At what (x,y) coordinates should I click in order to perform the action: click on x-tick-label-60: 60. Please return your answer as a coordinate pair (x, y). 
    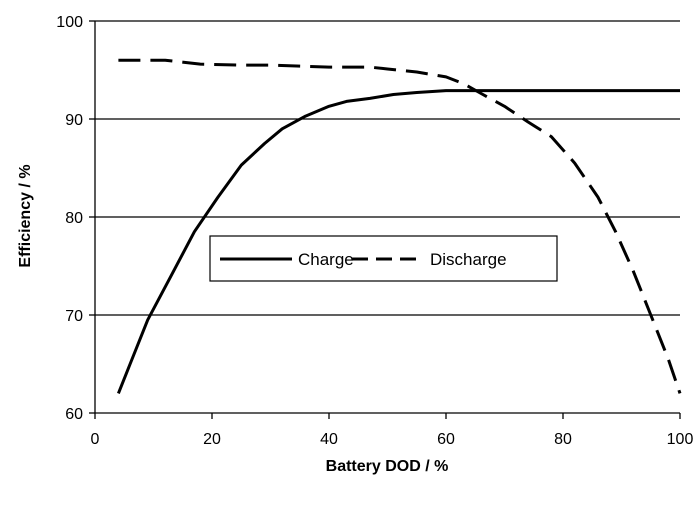
    Looking at the image, I should click on (446, 439).